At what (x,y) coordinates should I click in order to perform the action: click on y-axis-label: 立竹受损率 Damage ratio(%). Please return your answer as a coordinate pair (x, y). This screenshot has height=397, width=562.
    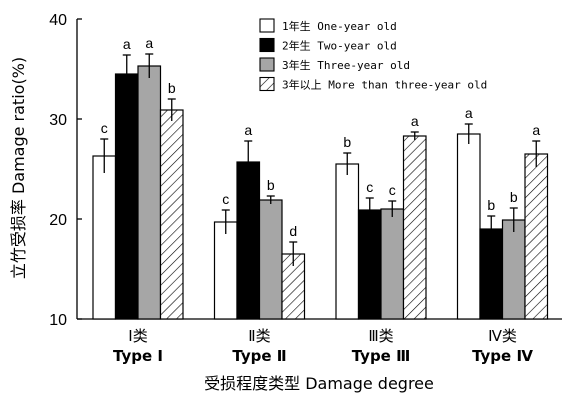
    Looking at the image, I should click on (18, 168).